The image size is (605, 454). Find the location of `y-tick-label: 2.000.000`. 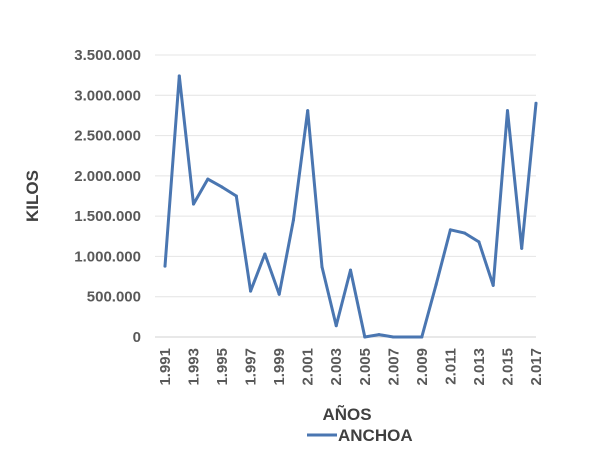

y-tick-label: 2.000.000 is located at coordinates (107, 176).